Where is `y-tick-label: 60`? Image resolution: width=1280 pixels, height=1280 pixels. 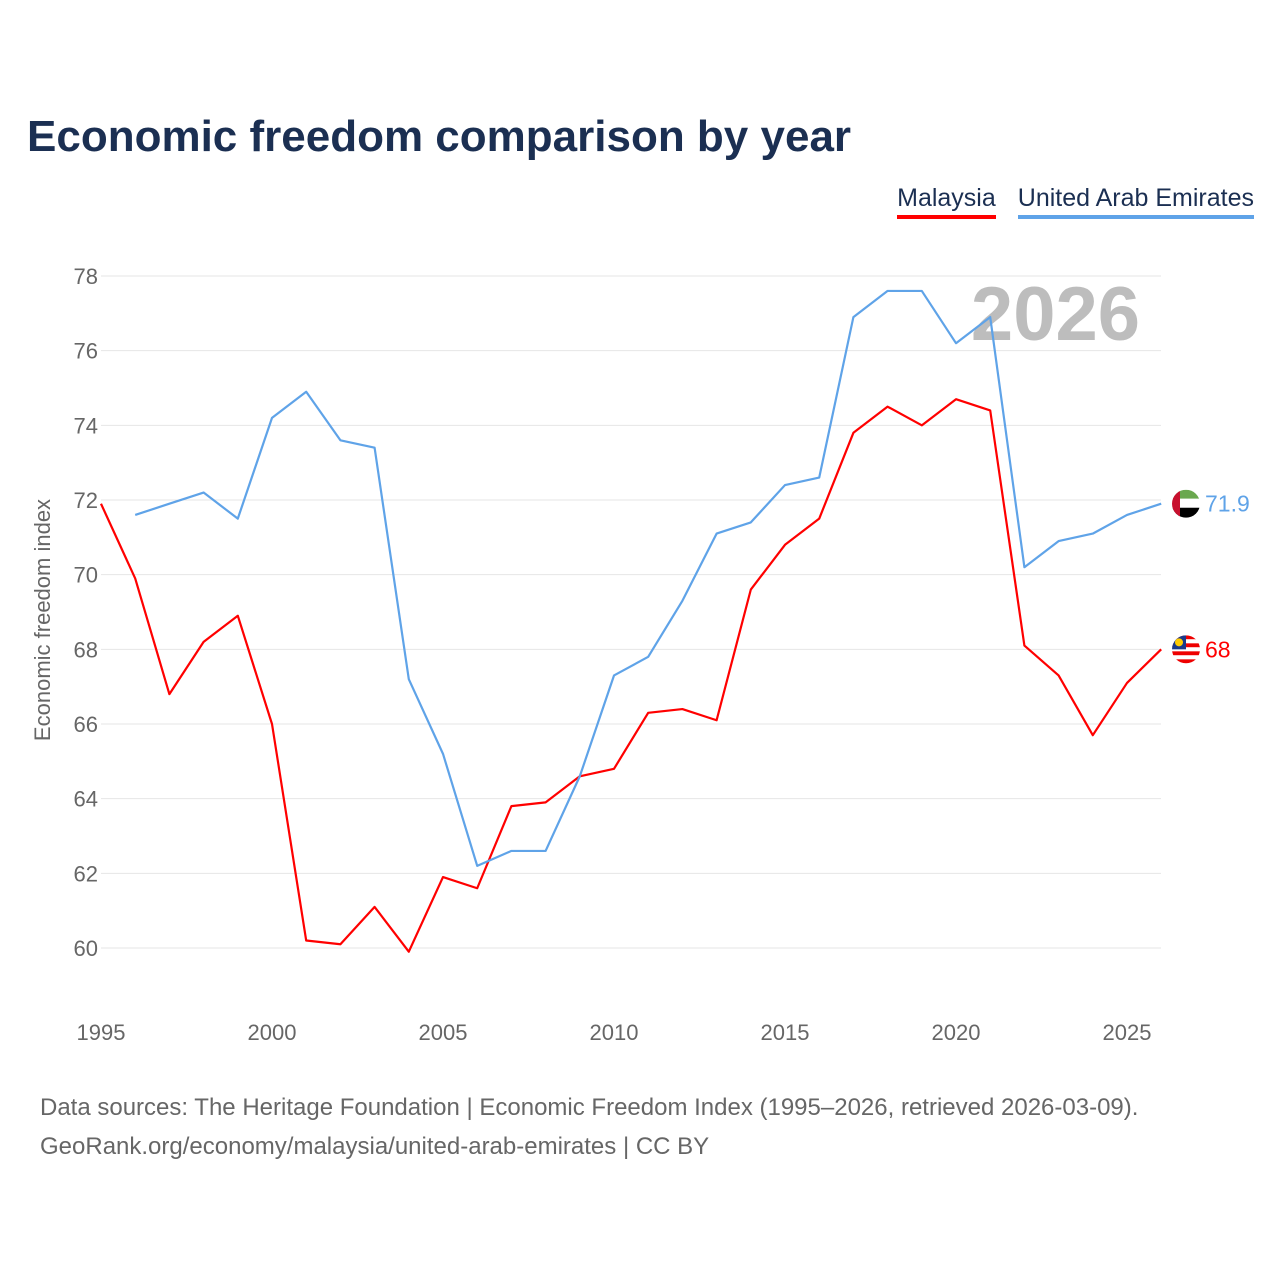
y-tick-label: 60 is located at coordinates (86, 948).